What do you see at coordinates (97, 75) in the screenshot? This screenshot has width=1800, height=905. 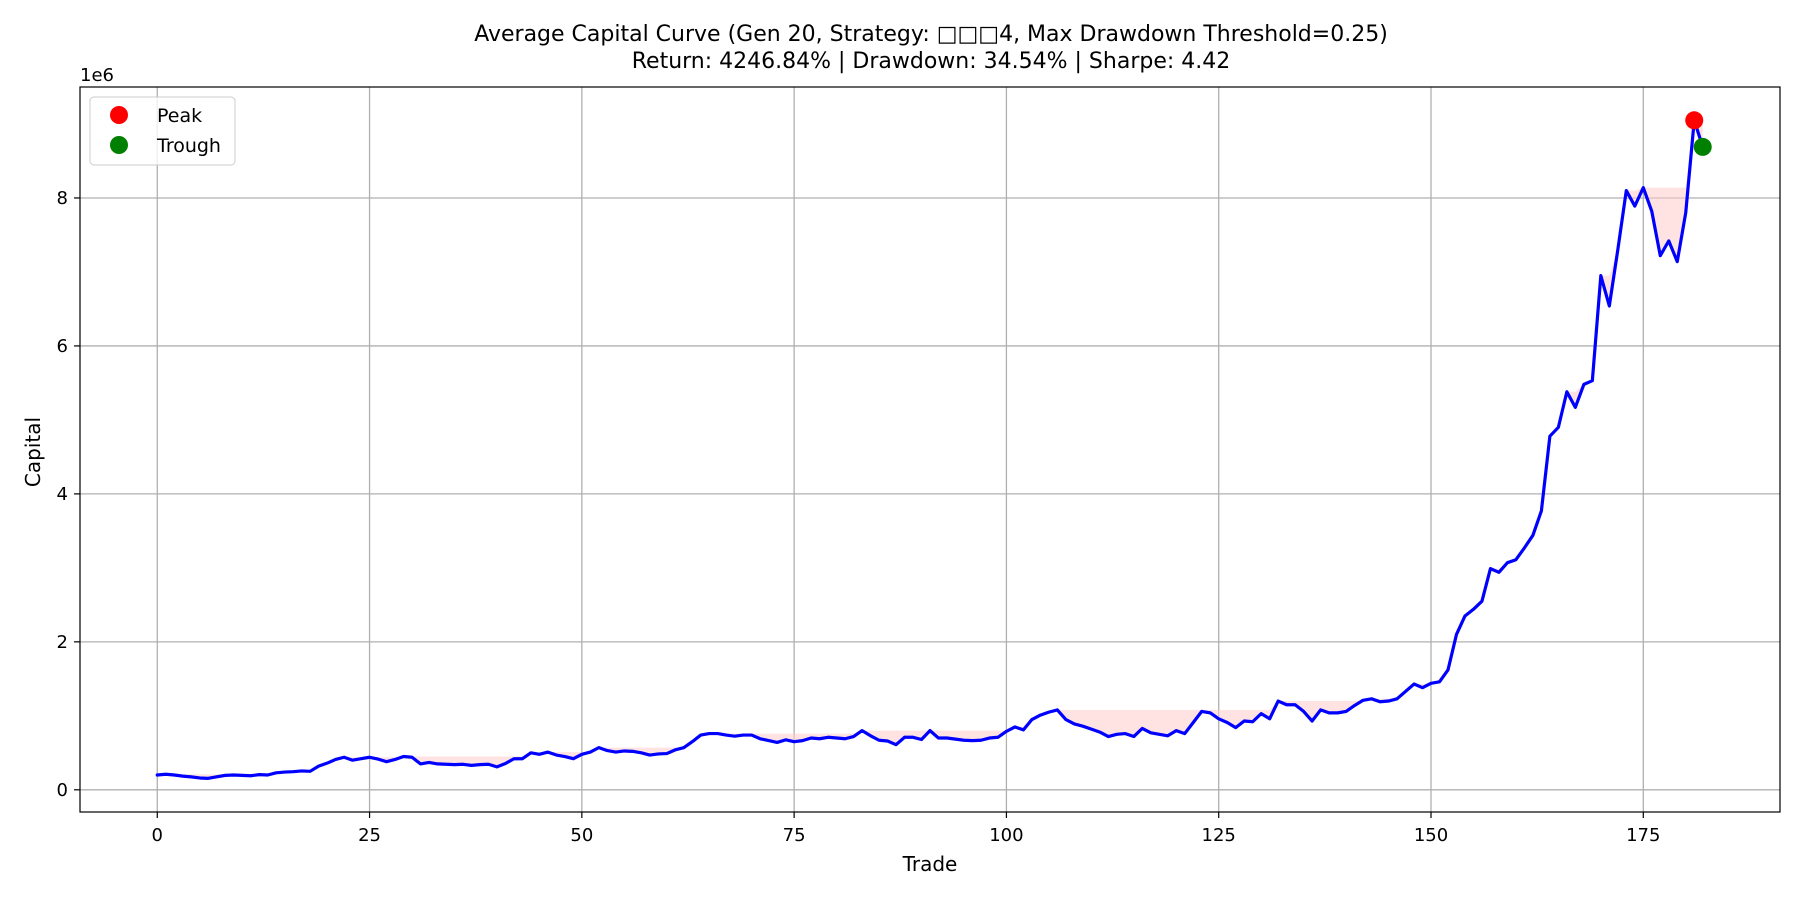 I see `y-axis-offset-text: 1e6` at bounding box center [97, 75].